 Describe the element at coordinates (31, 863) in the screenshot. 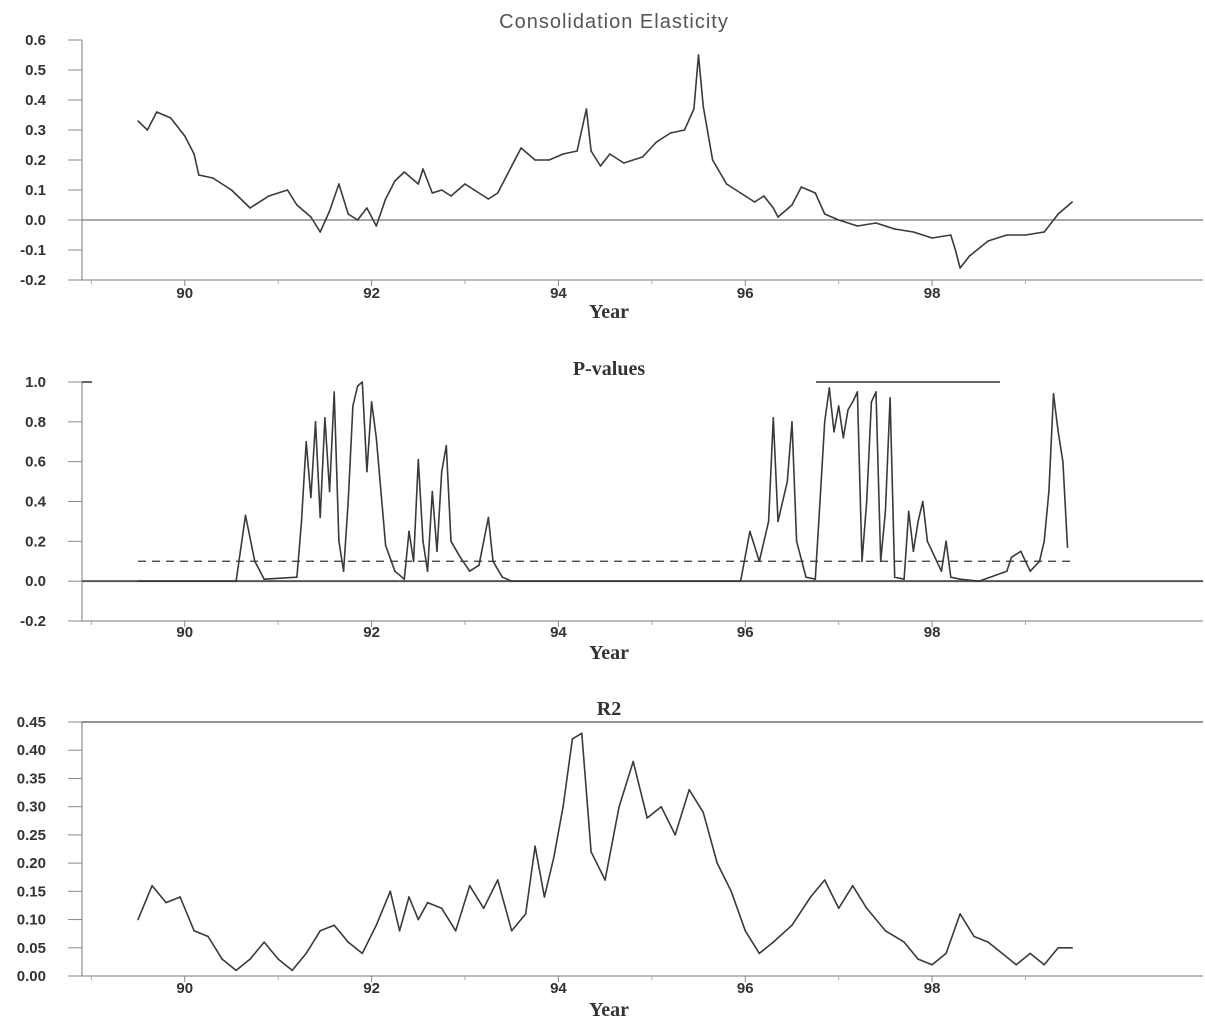

I see `y-tick-label: 0.20` at that location.